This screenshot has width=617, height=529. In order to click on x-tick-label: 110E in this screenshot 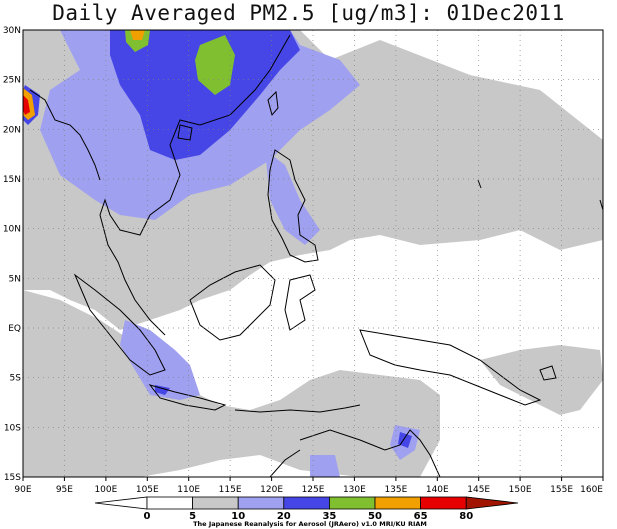, I will do `click(188, 490)`.